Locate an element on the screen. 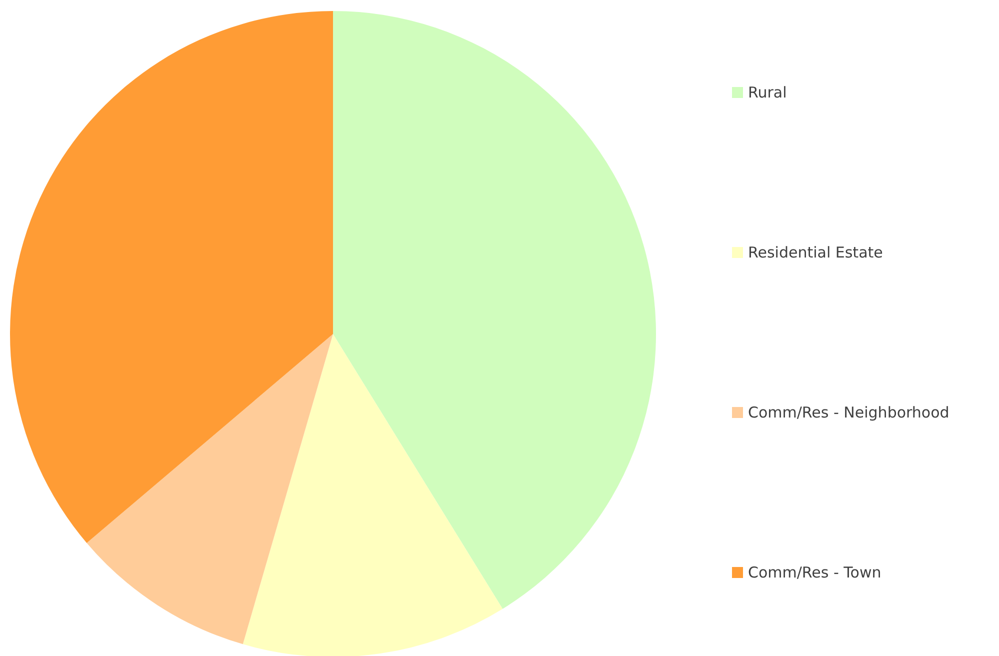 The height and width of the screenshot is (656, 999). legend-label: Rural is located at coordinates (767, 93).